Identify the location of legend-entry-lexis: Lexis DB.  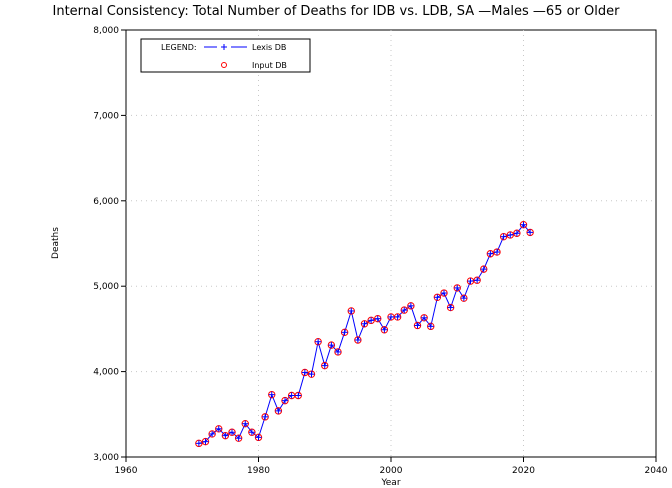
(269, 47).